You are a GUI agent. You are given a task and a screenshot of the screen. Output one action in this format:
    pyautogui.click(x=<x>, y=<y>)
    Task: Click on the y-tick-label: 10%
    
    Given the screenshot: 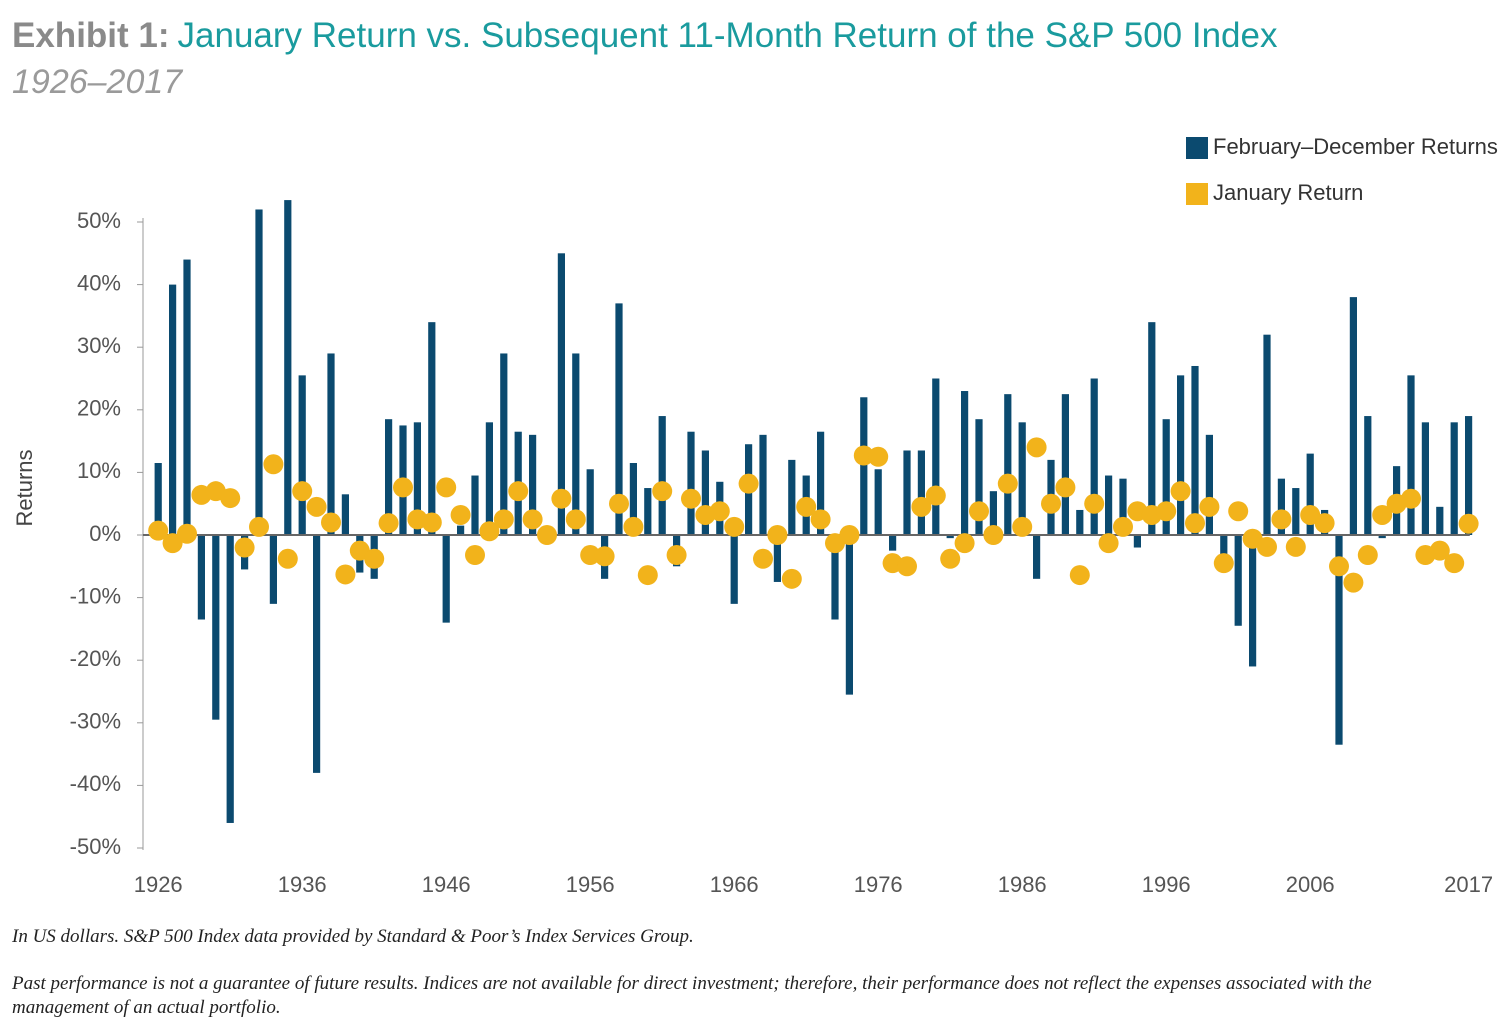 What is the action you would take?
    pyautogui.click(x=99, y=470)
    